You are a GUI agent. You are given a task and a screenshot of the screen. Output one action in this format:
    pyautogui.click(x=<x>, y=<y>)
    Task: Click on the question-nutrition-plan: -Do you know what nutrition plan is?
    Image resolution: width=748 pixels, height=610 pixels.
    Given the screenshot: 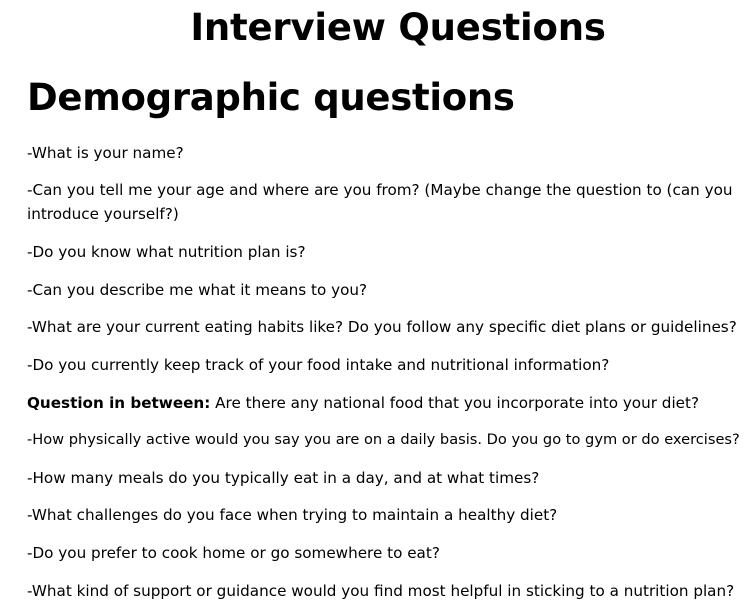 What is the action you would take?
    pyautogui.click(x=166, y=252)
    